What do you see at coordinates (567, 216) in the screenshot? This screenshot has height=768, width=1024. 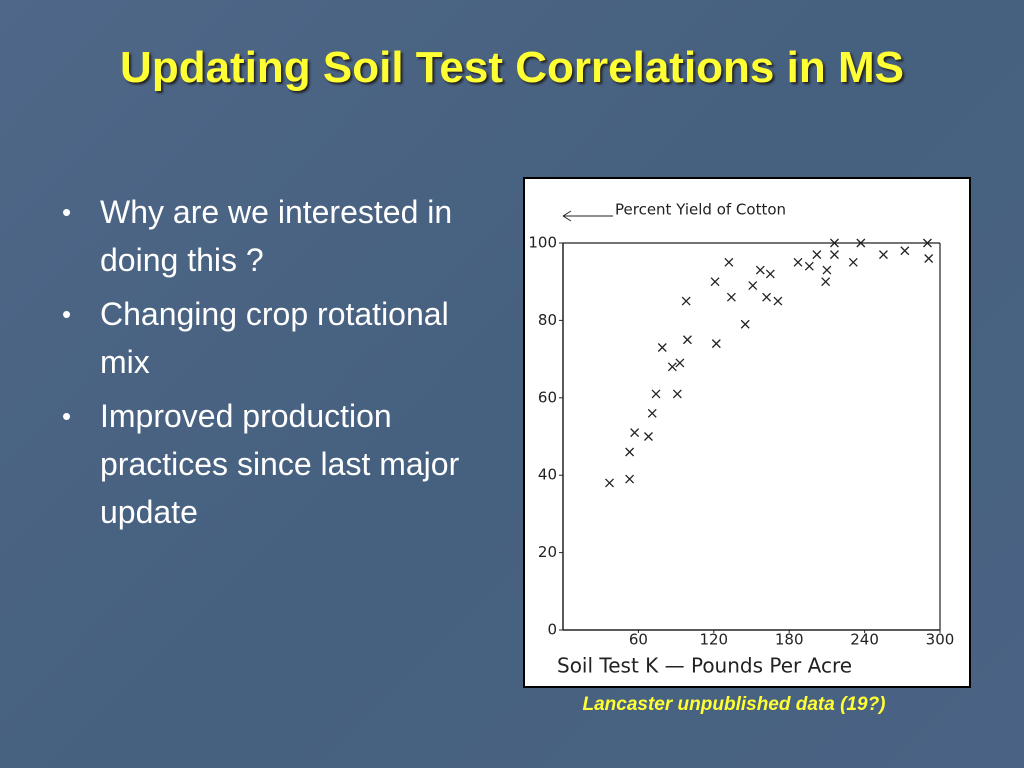 I see `arrow-head` at bounding box center [567, 216].